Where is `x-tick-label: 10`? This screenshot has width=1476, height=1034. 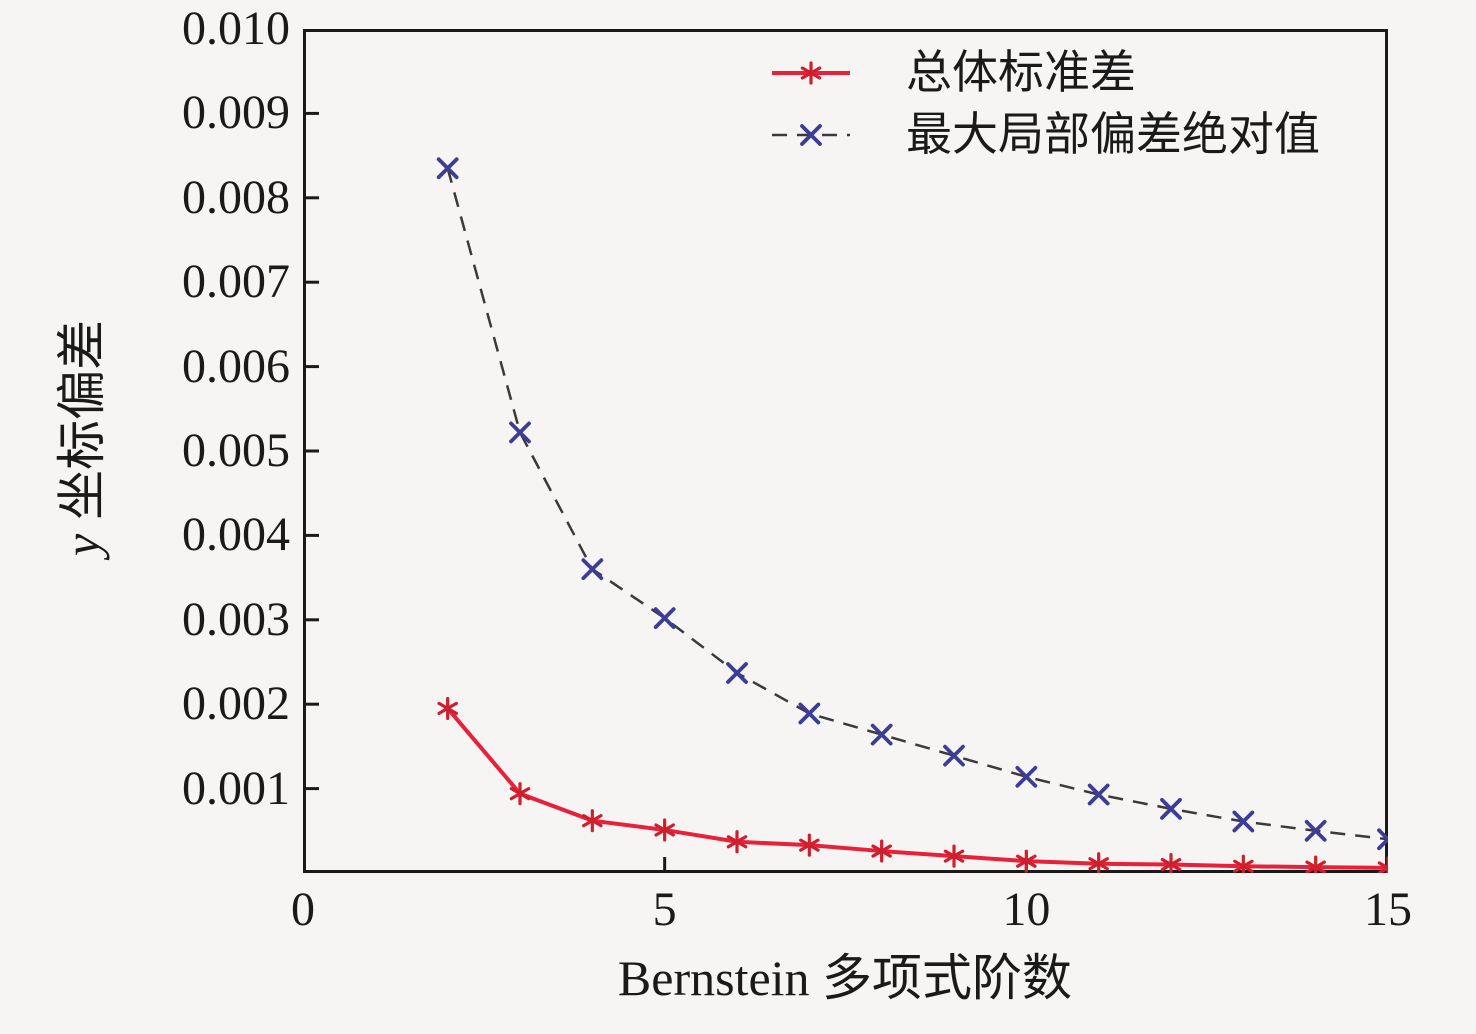 x-tick-label: 10 is located at coordinates (1026, 909).